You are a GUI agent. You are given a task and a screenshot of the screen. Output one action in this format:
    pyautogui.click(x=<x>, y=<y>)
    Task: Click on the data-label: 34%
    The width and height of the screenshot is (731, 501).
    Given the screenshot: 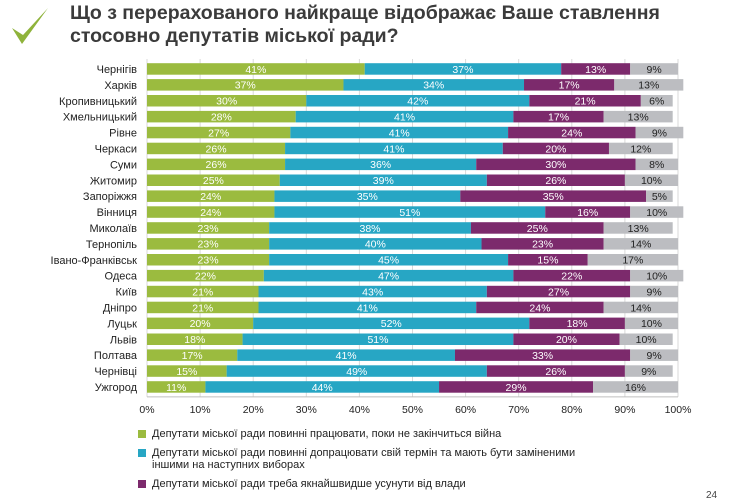 What is the action you would take?
    pyautogui.click(x=433, y=86)
    